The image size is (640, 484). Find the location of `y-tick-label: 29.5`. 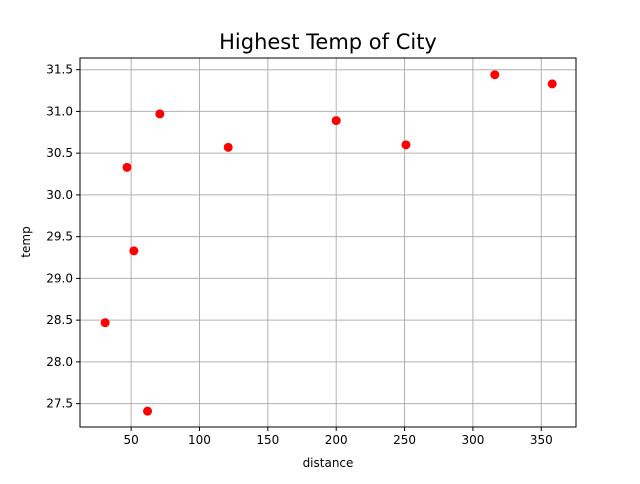

y-tick-label: 29.5 is located at coordinates (59, 237).